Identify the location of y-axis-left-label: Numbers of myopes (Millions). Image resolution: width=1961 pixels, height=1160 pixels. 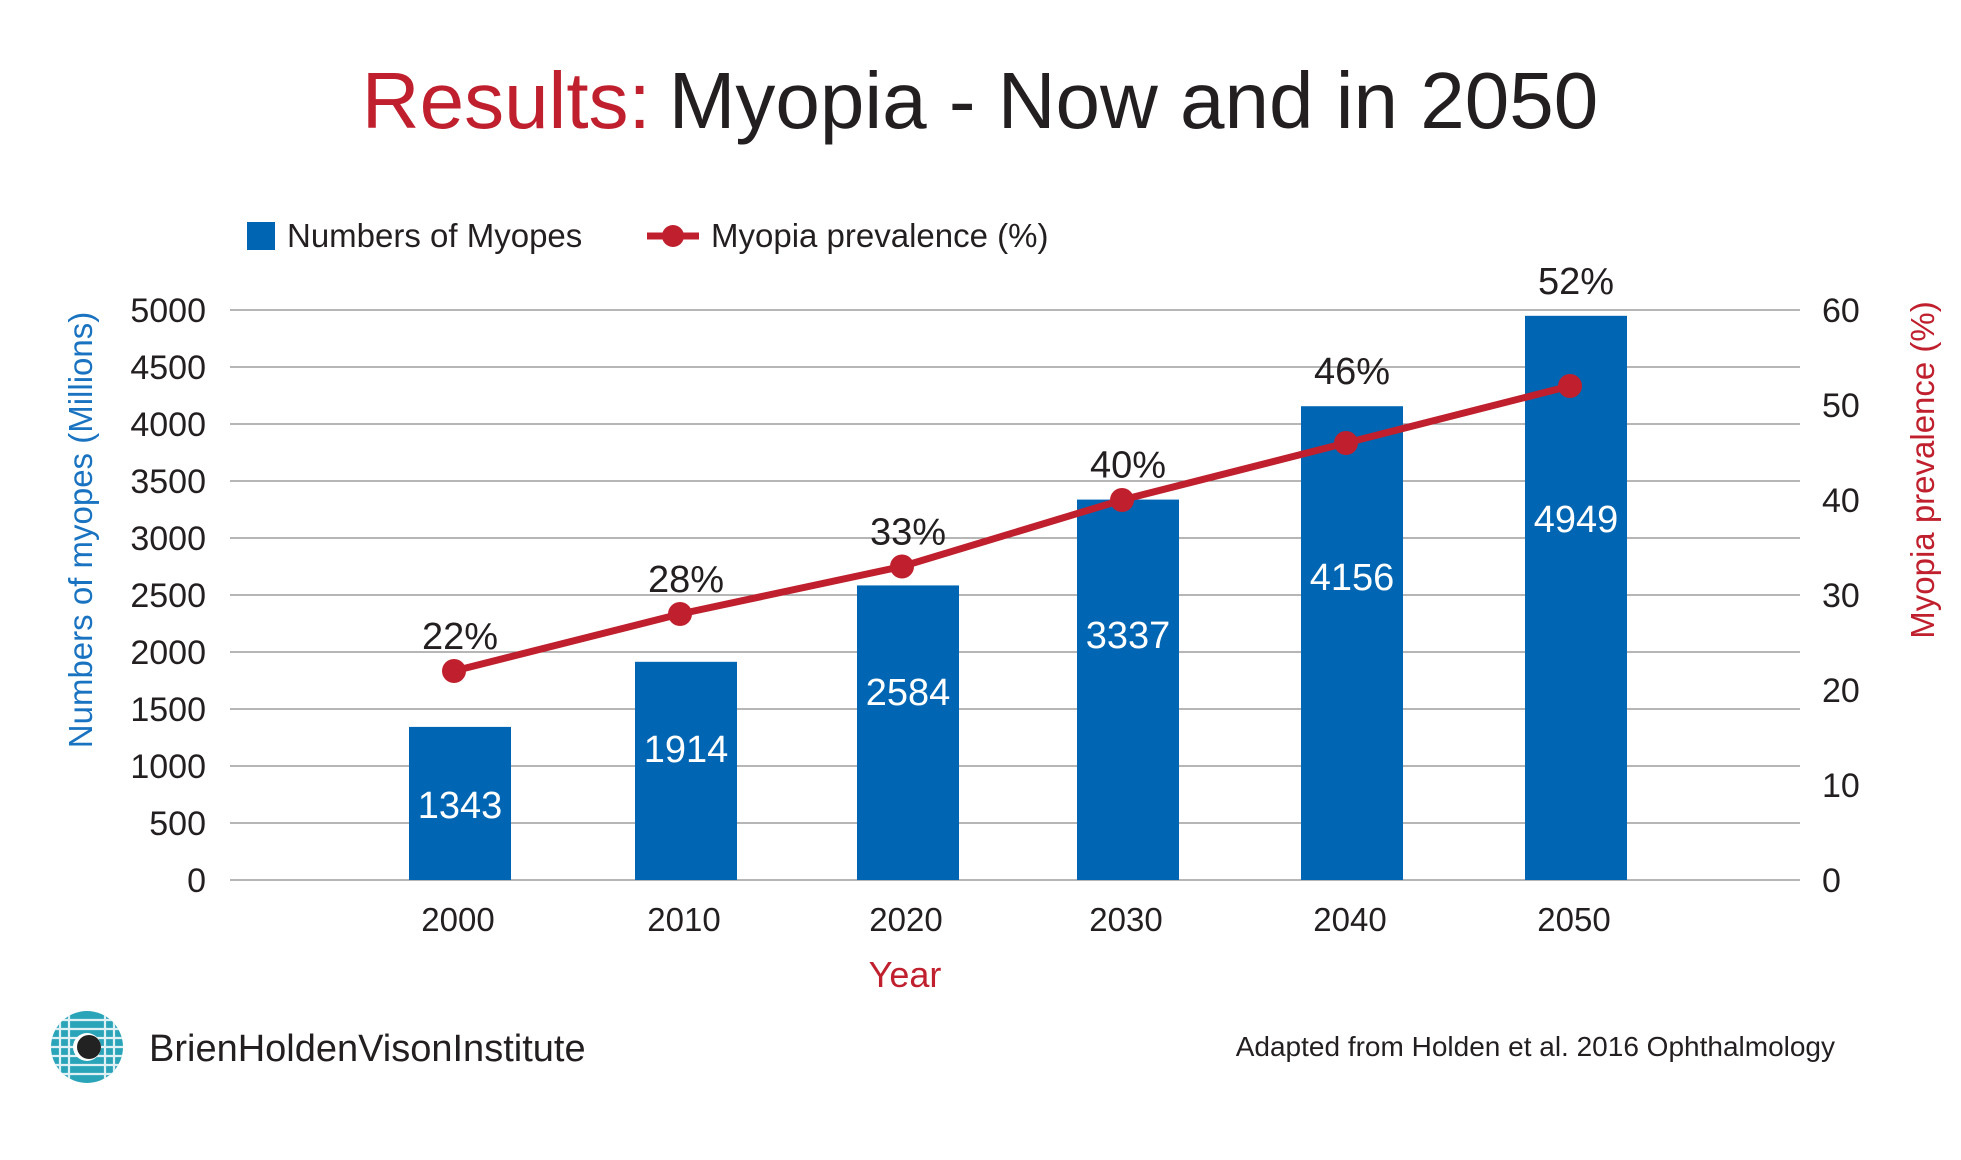
(80, 530).